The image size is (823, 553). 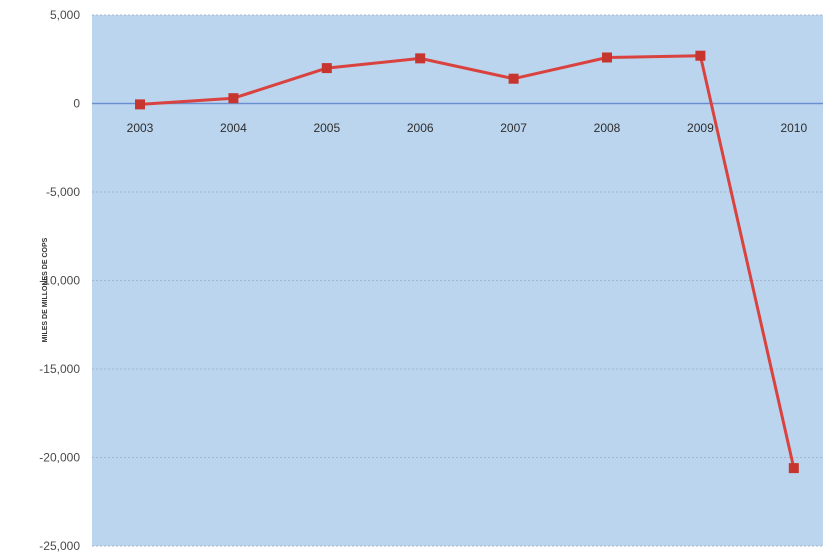 What do you see at coordinates (794, 468) in the screenshot?
I see `data-point-2010` at bounding box center [794, 468].